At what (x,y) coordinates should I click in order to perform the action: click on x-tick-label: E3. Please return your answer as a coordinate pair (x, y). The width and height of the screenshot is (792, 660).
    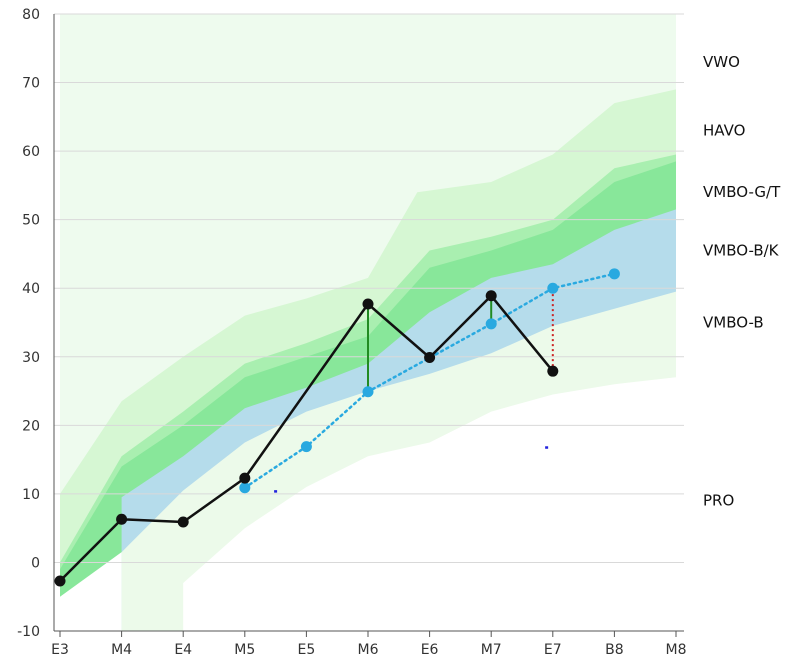
    Looking at the image, I should click on (60, 650).